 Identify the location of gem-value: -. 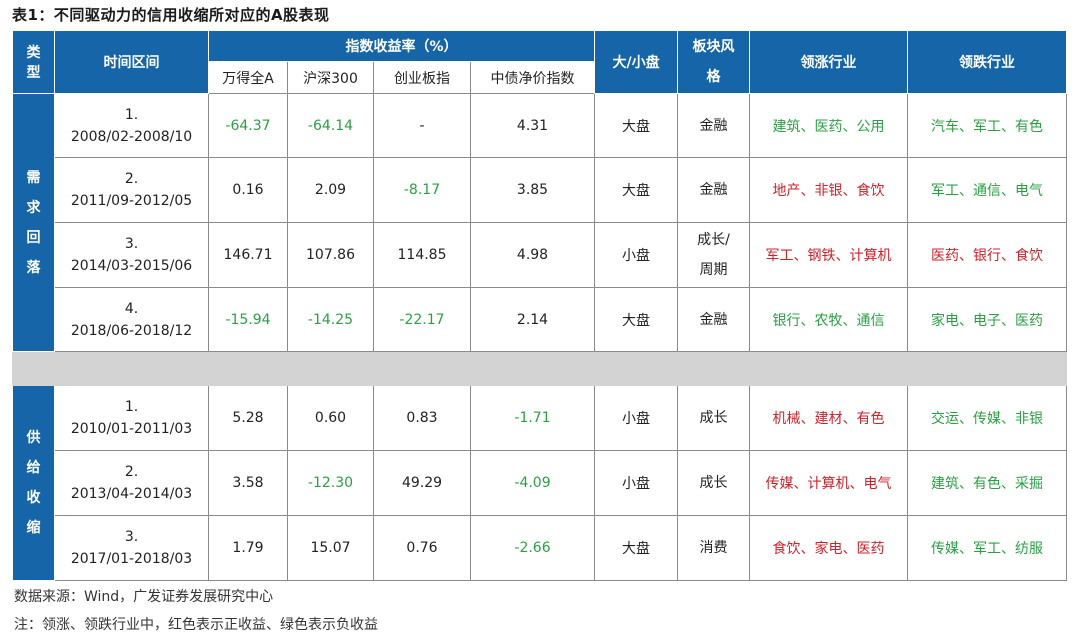
(422, 125).